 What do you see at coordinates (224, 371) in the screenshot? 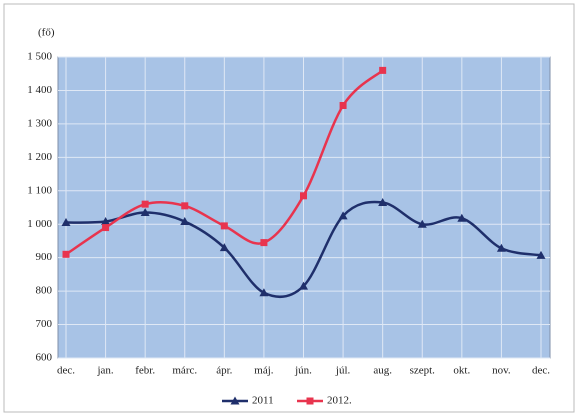
I see `x-tick-label: ápr.` at bounding box center [224, 371].